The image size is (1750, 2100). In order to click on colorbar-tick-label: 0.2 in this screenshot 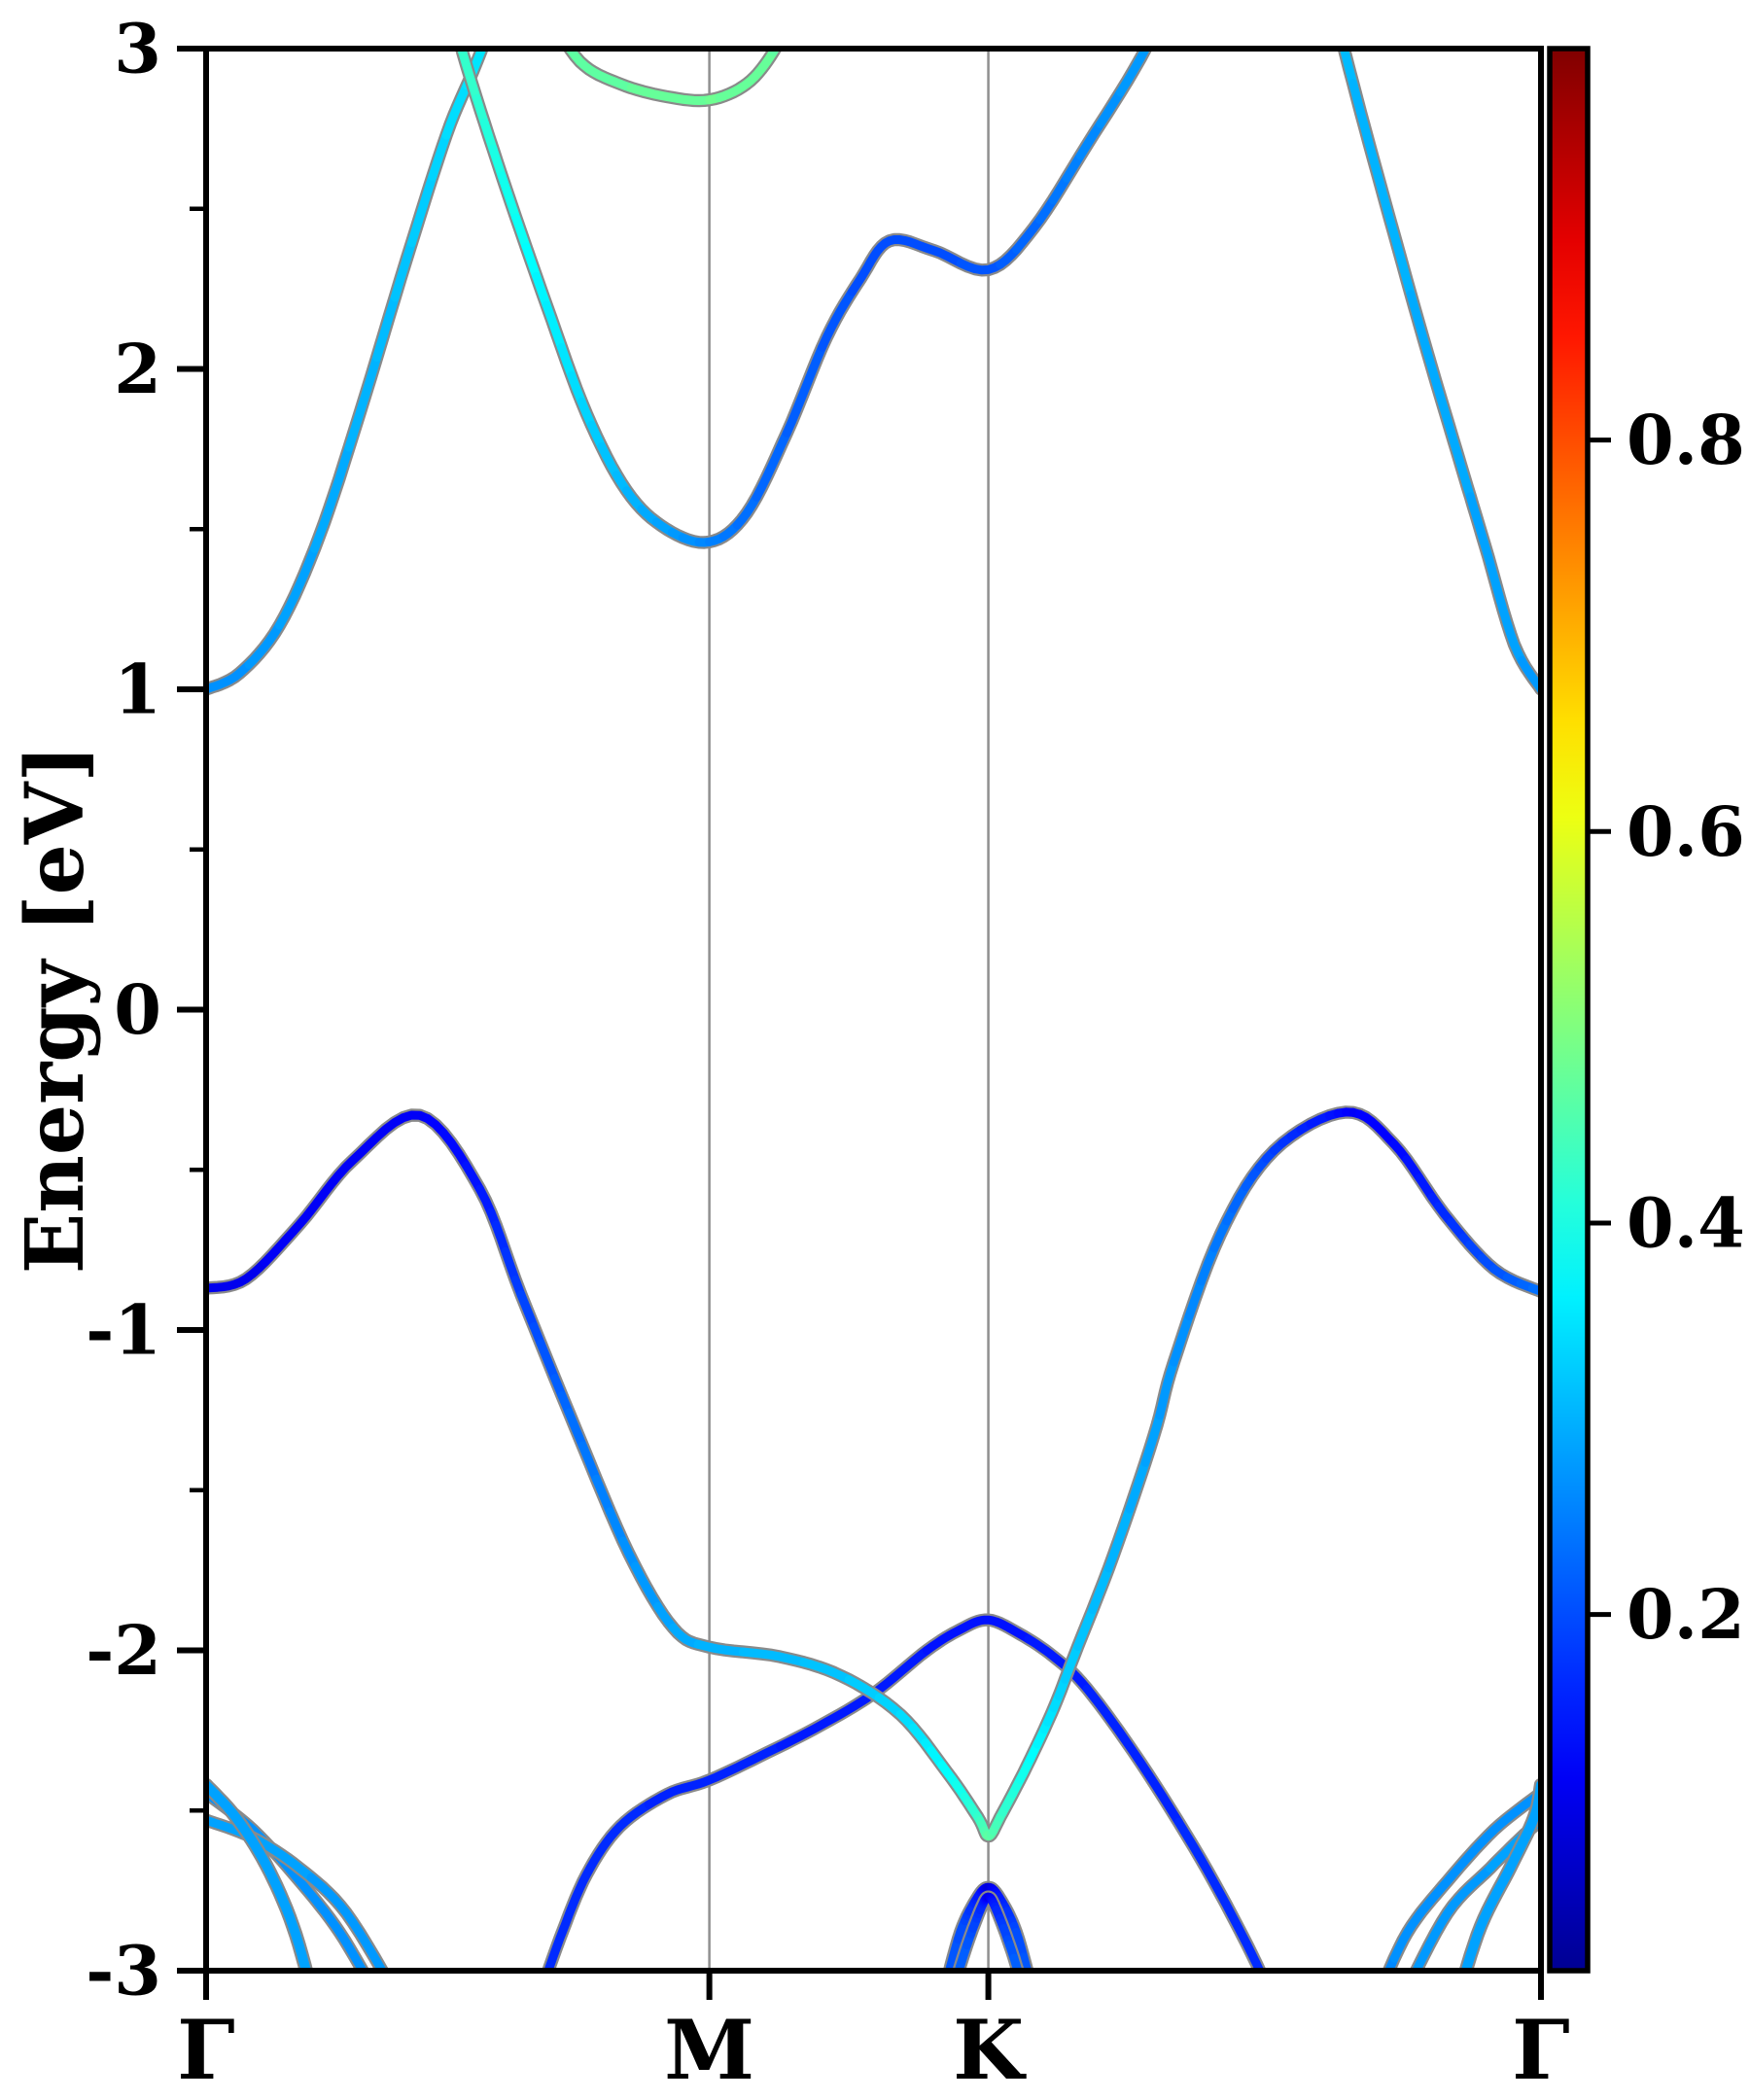, I will do `click(1686, 1614)`.